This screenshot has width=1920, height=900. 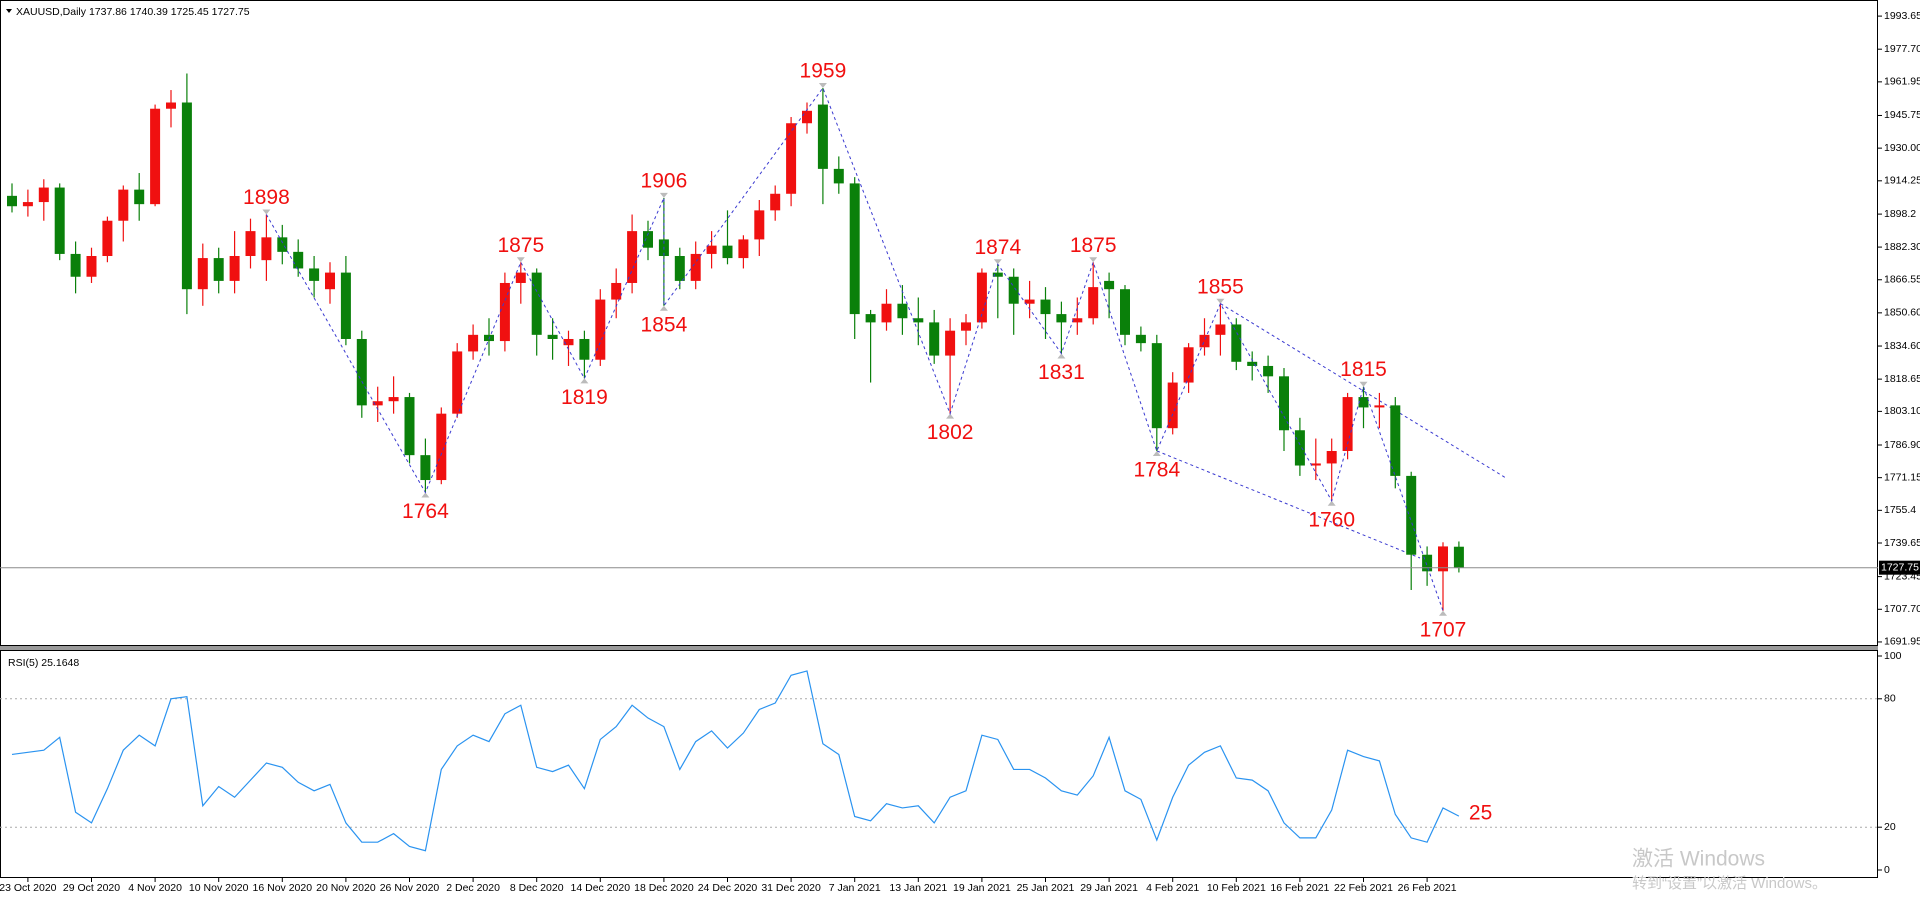 I want to click on y-tick-label: 1945.75, so click(x=1902, y=115).